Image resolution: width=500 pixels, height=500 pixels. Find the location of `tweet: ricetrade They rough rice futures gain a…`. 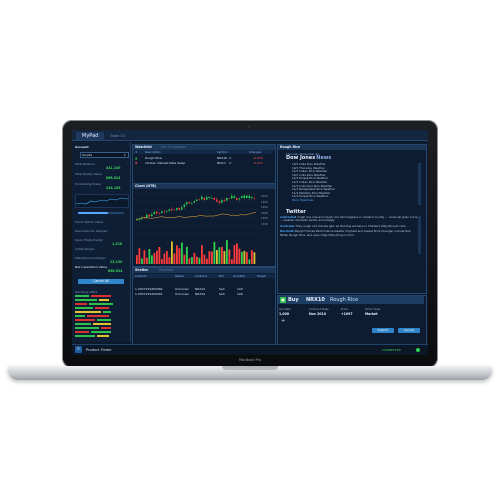

tweet: ricetrade They rough rice futures gain a… is located at coordinates (349, 225).